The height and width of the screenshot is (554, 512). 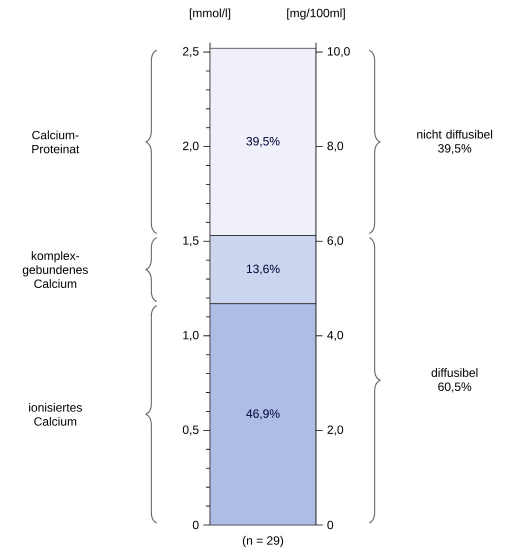 I want to click on annotation: 13,6%, so click(x=263, y=269).